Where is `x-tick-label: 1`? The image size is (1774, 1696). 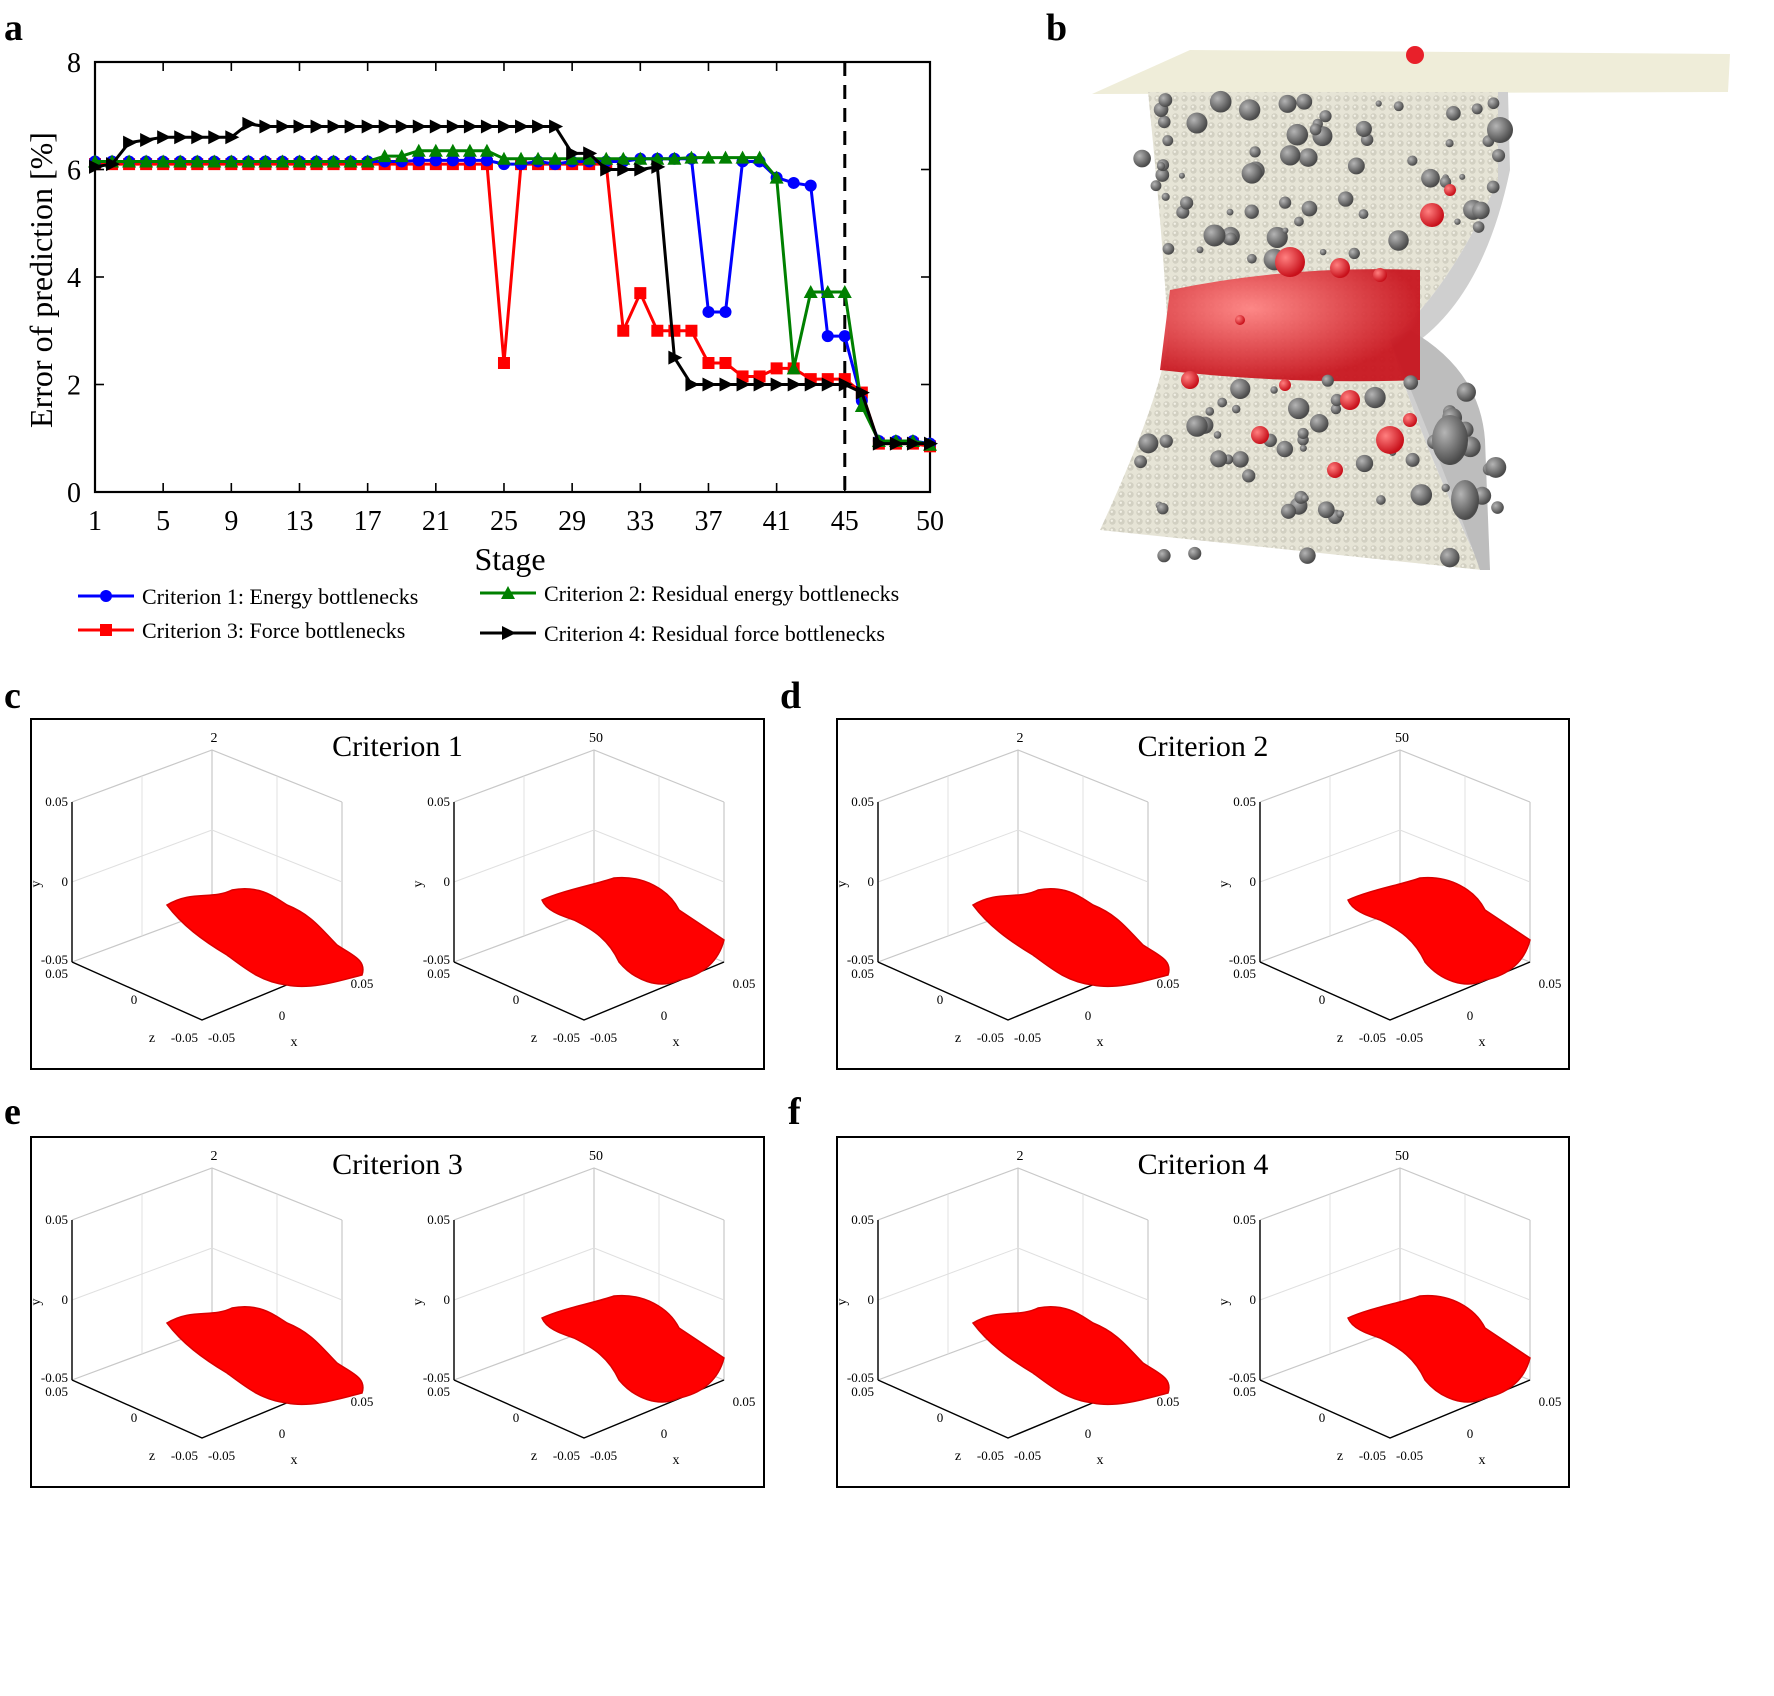
x-tick-label: 1 is located at coordinates (95, 521).